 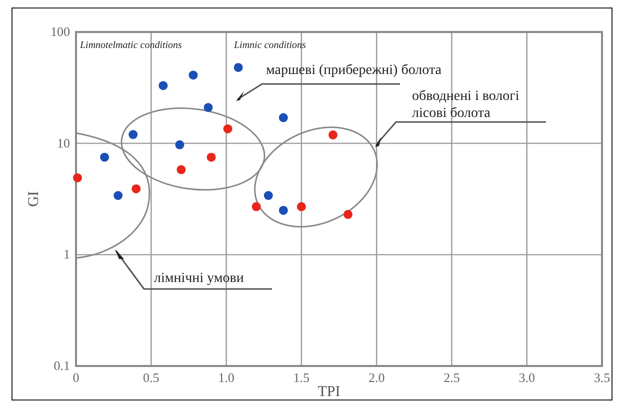 What do you see at coordinates (329, 392) in the screenshot?
I see `x-axis-title: TPI` at bounding box center [329, 392].